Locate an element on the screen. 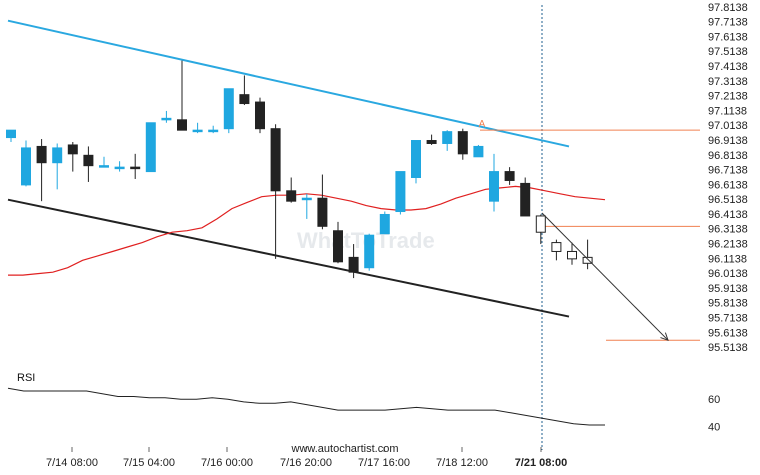 Image resolution: width=760 pixels, height=475 pixels. y-tick-label: 97.2138 is located at coordinates (728, 97).